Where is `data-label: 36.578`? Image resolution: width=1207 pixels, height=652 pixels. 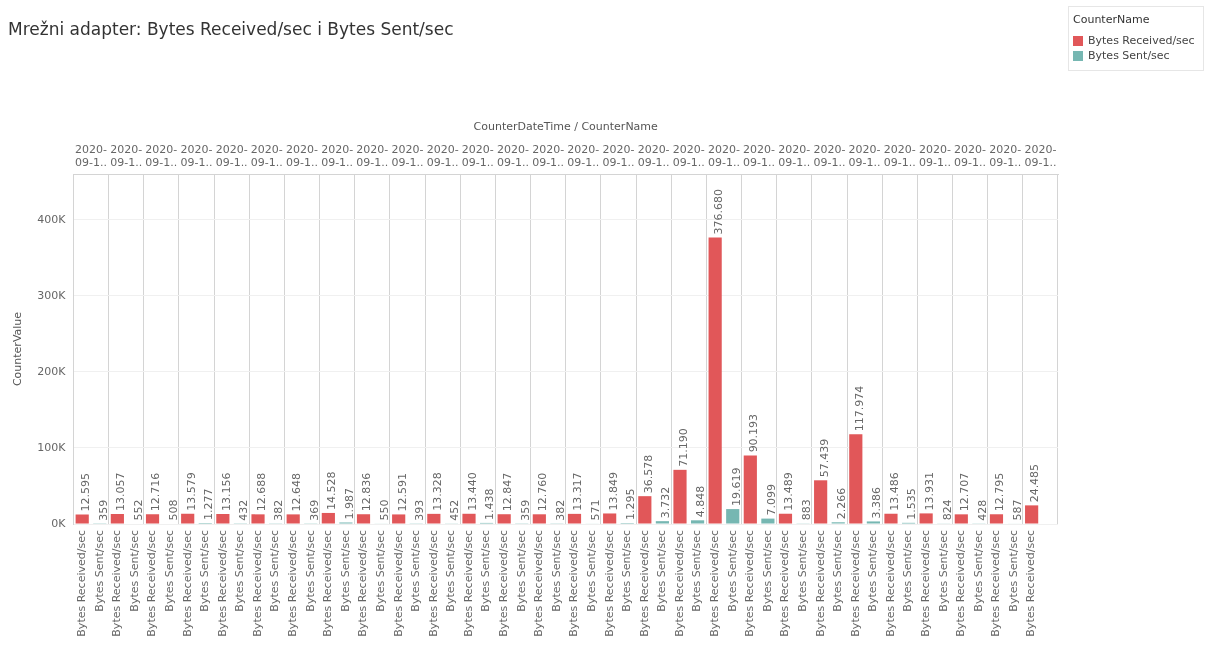
data-label: 36.578 is located at coordinates (648, 474).